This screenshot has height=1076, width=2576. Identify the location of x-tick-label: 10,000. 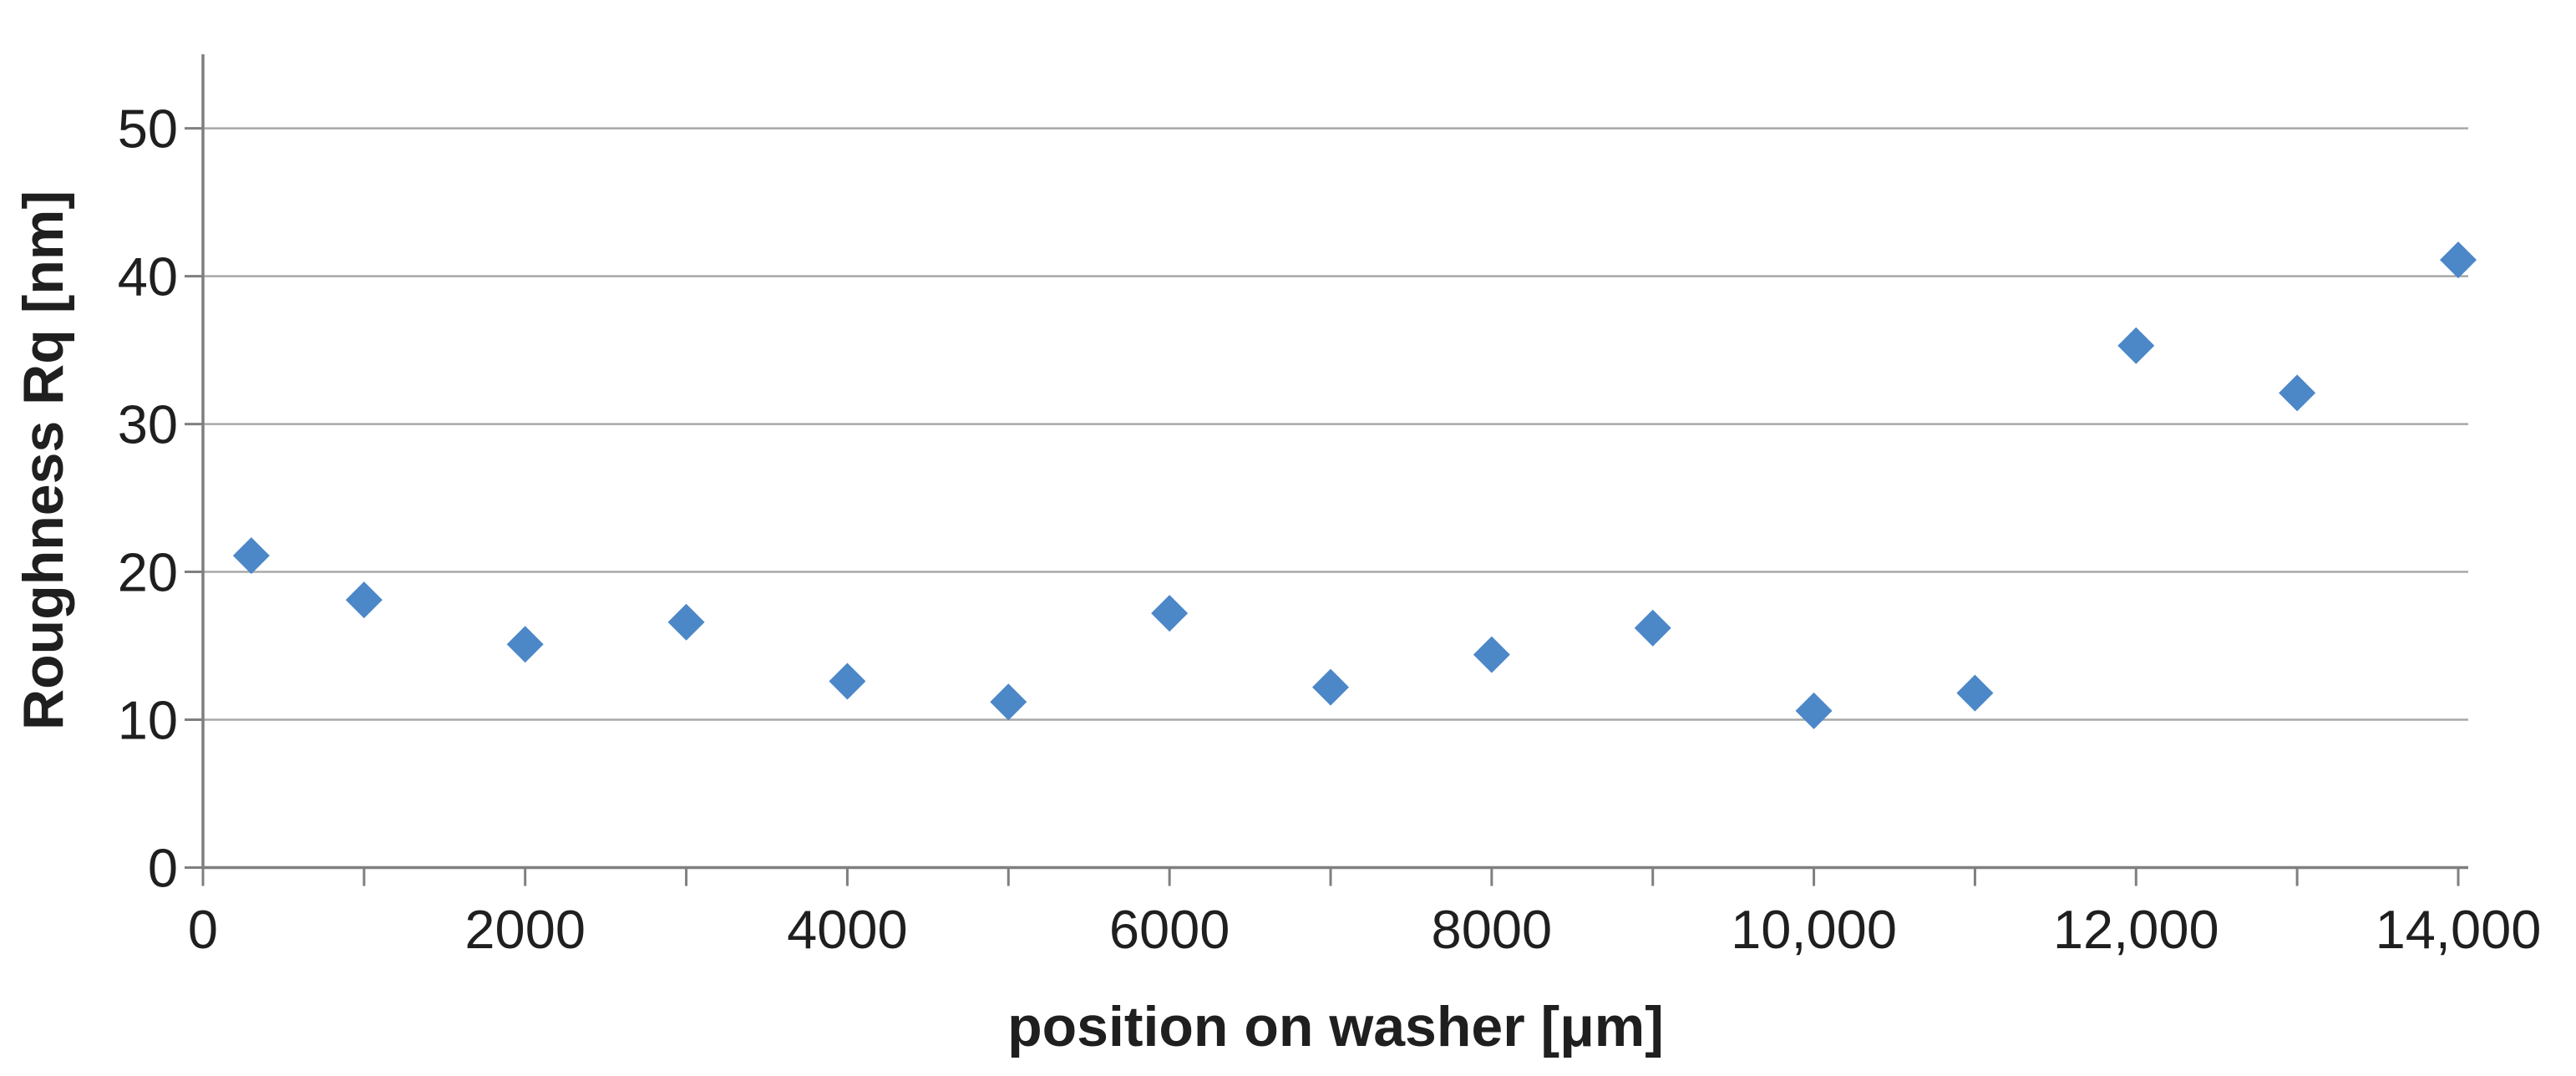
(1814, 930).